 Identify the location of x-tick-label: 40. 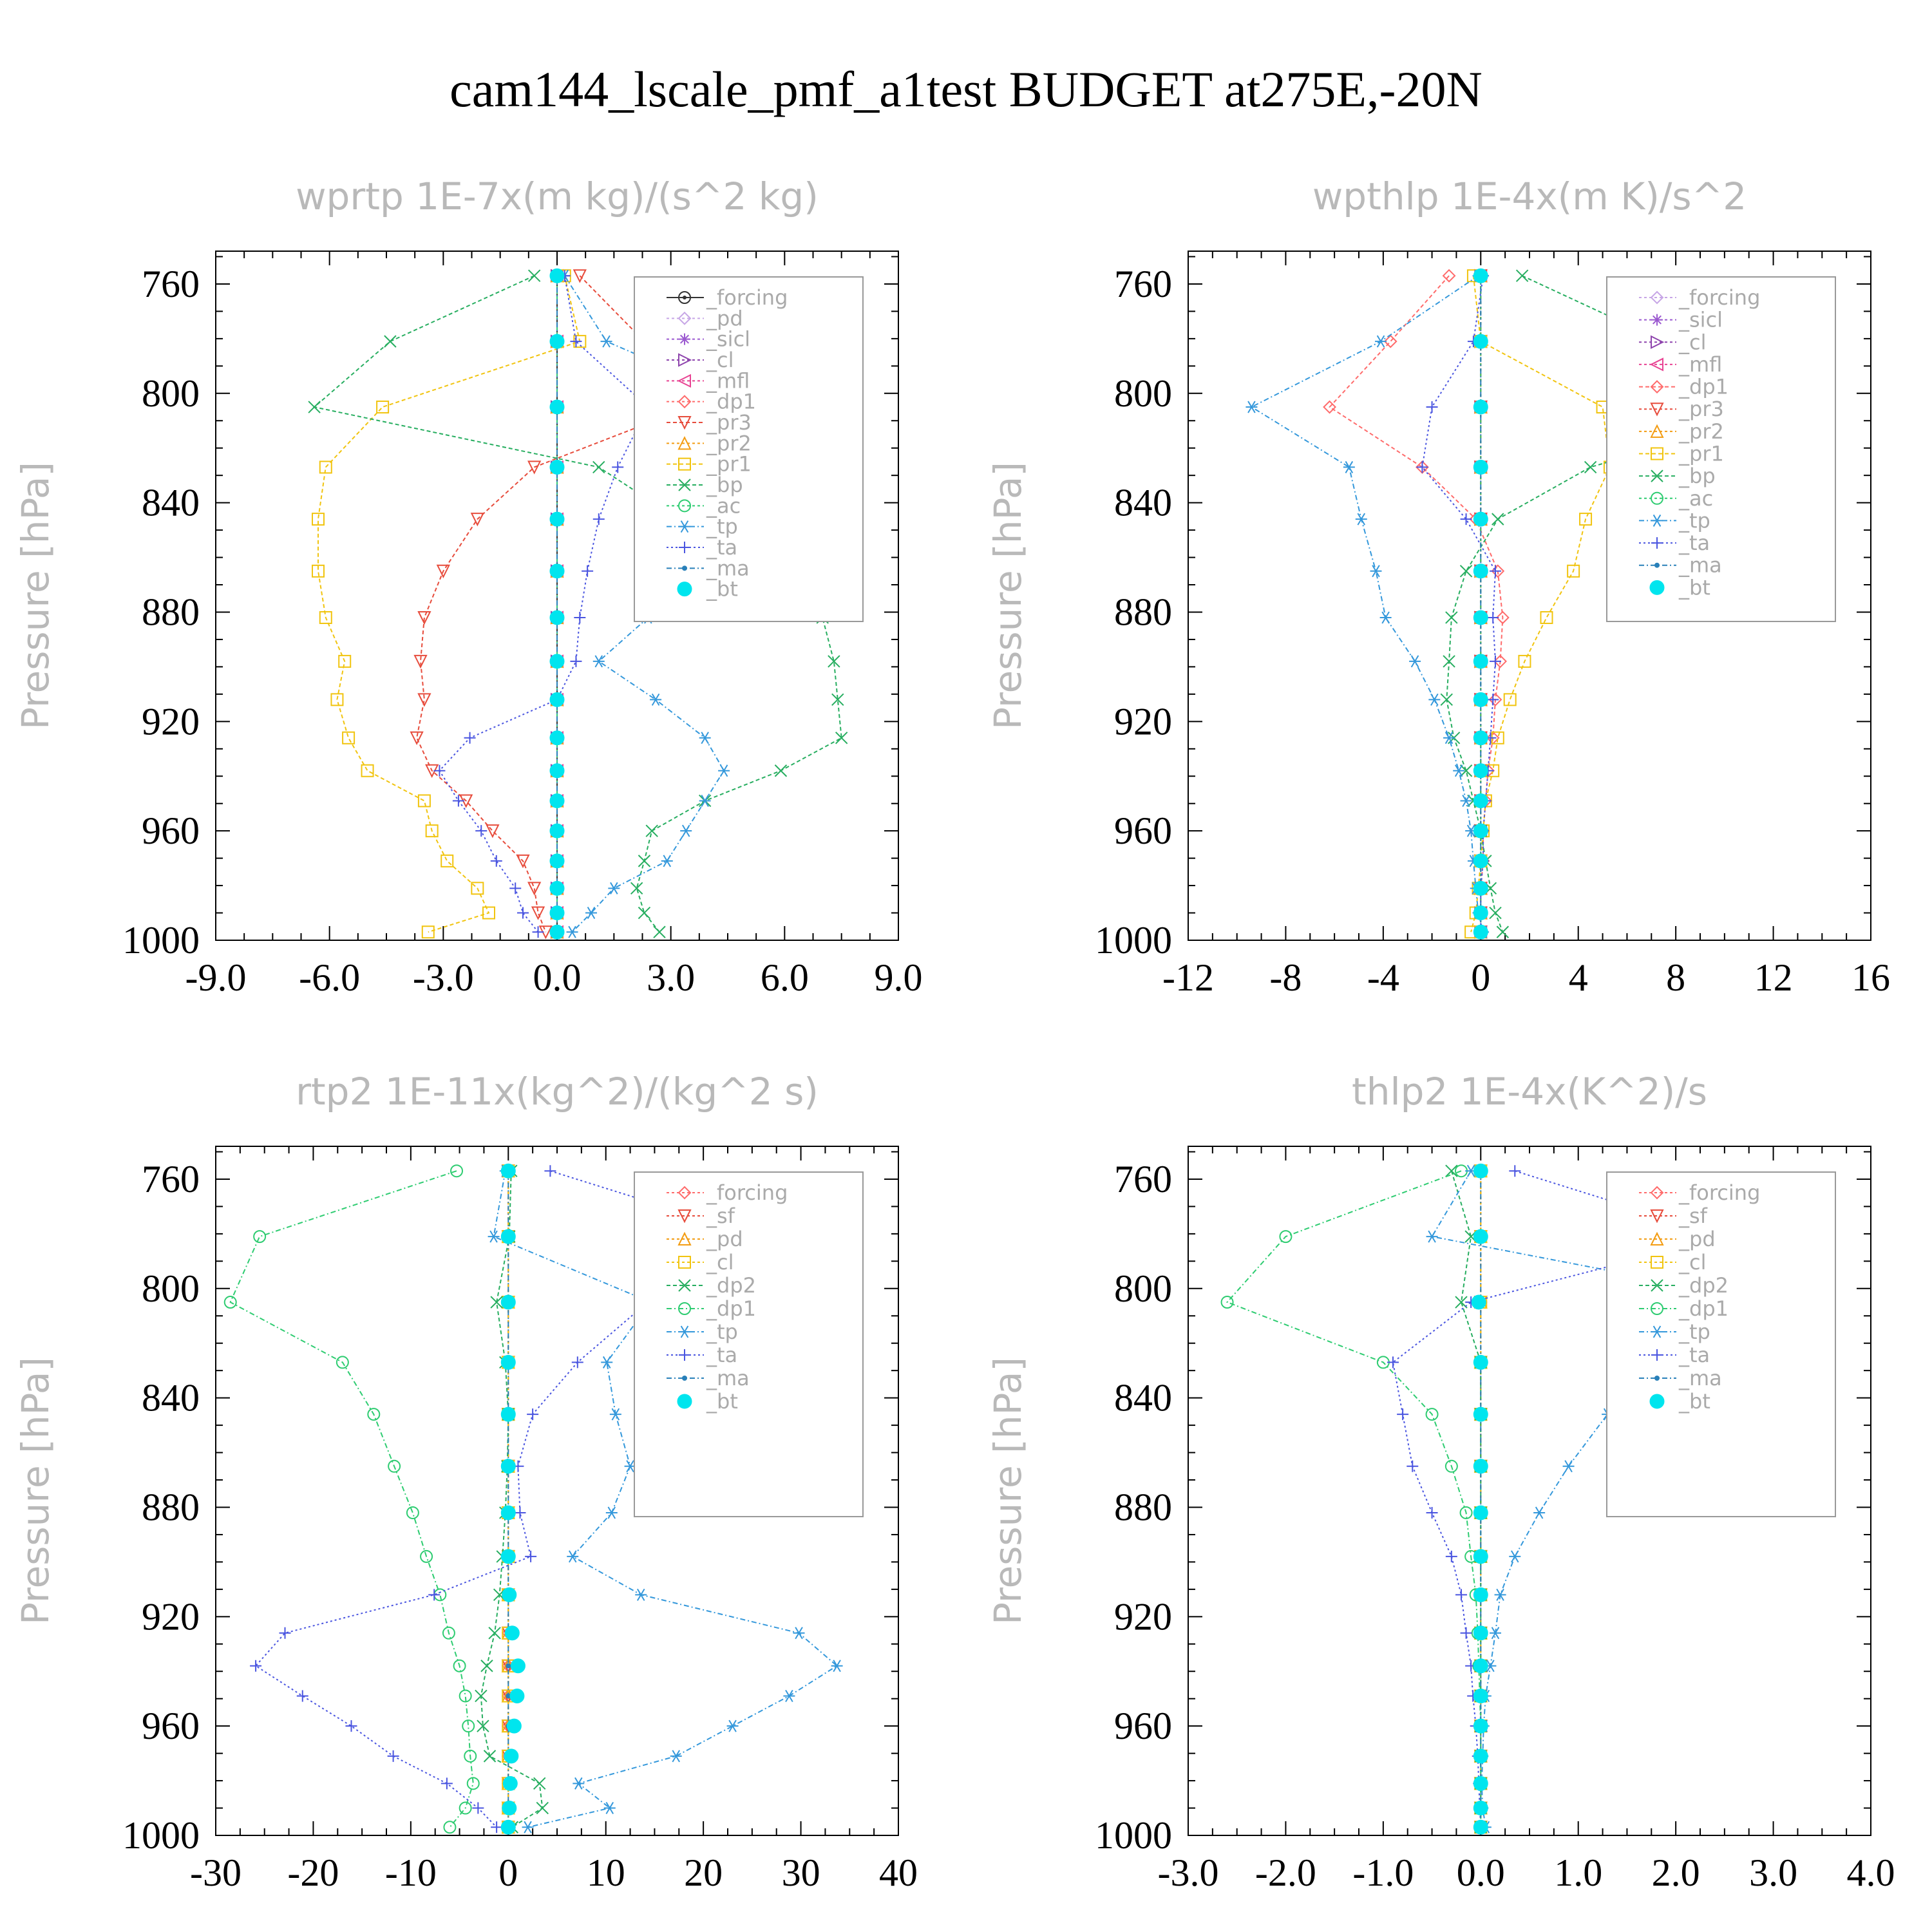
(899, 1873).